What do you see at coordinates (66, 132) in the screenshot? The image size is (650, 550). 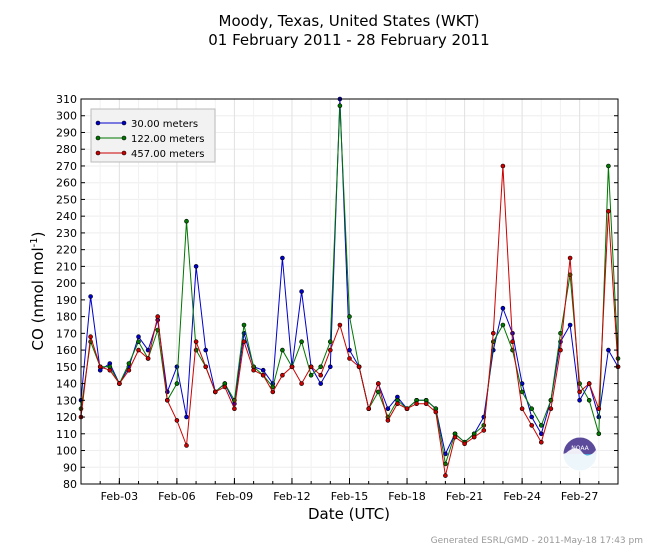 I see `y-tick-label: 290` at bounding box center [66, 132].